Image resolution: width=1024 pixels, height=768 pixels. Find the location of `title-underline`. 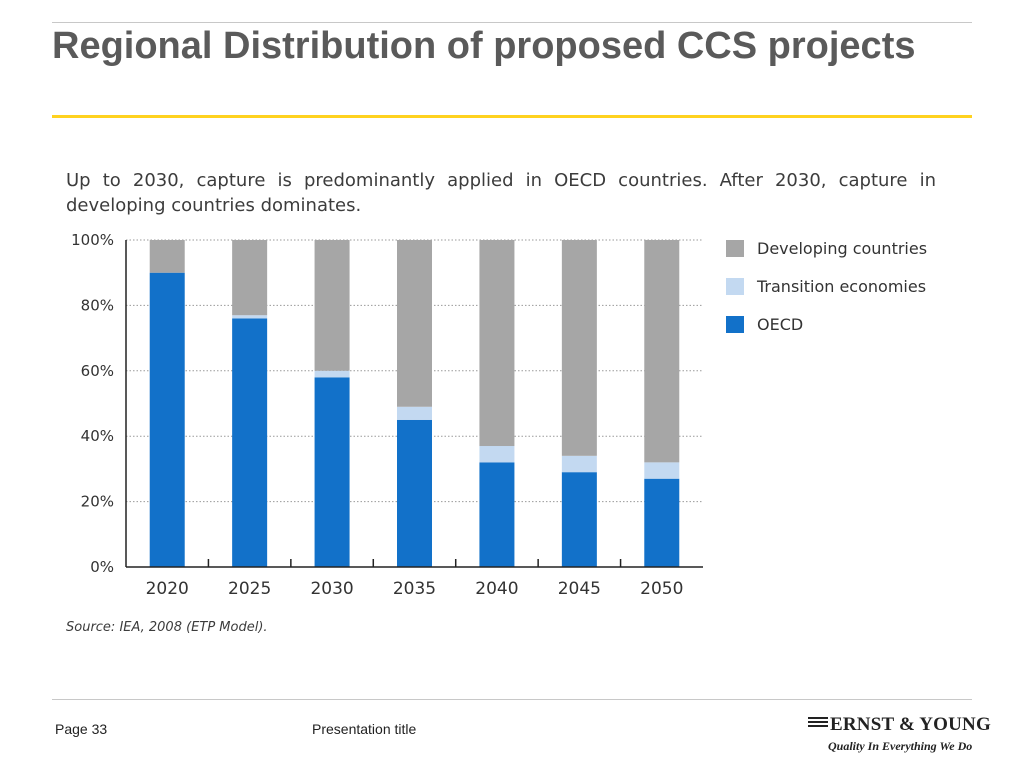

title-underline is located at coordinates (512, 116).